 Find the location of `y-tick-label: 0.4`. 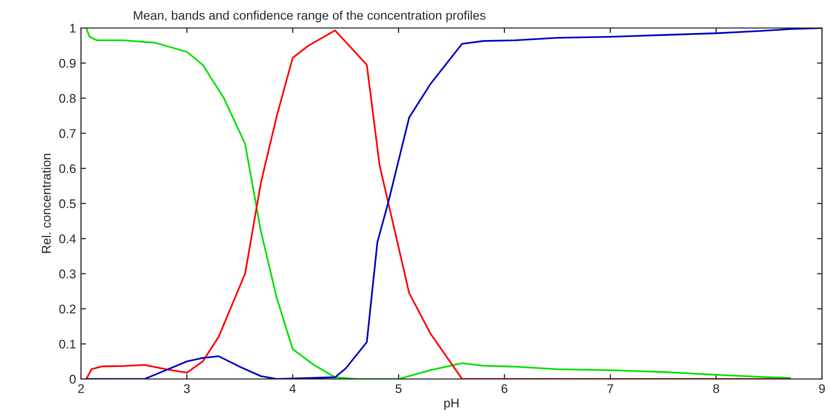

y-tick-label: 0.4 is located at coordinates (67, 239).